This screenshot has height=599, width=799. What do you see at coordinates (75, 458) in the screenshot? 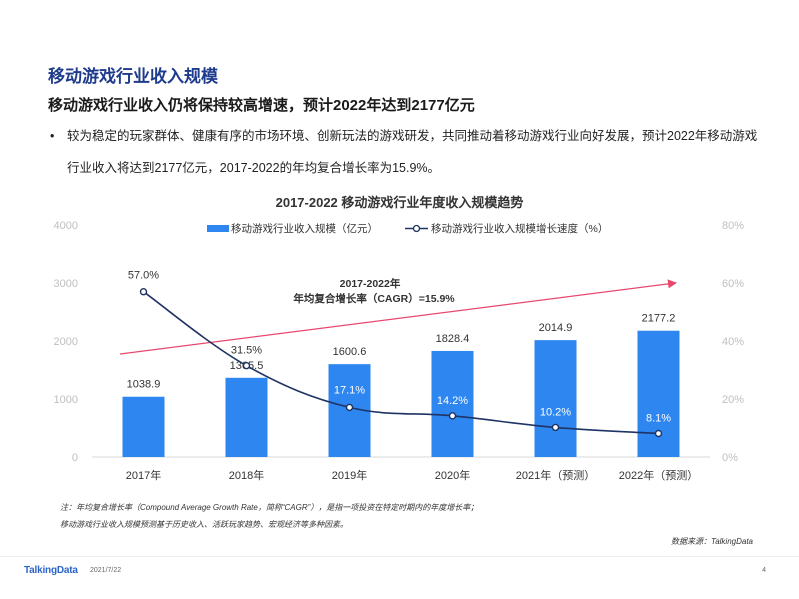
I see `y-left-tick-label: 0` at bounding box center [75, 458].